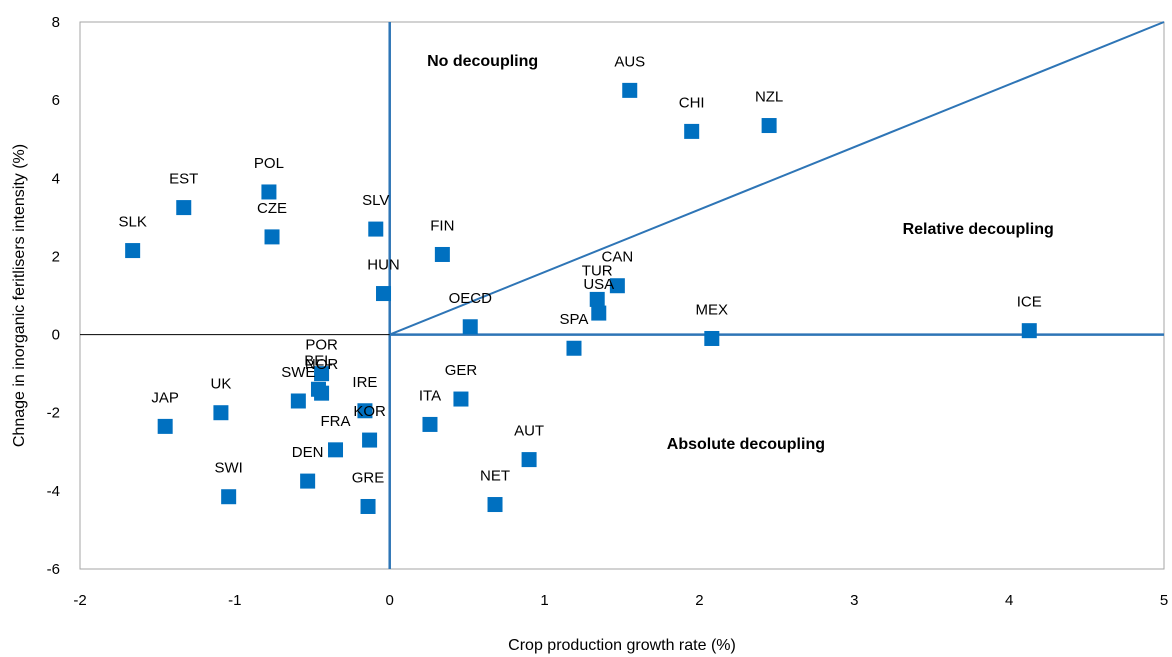 The width and height of the screenshot is (1172, 657). I want to click on x-axis-ticks: -2 -1 0 1 2 3 4 5, so click(620, 600).